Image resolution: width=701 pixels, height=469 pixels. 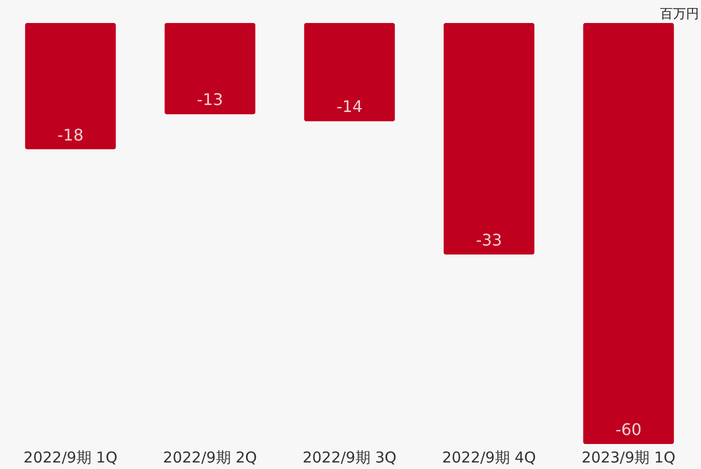 What do you see at coordinates (489, 240) in the screenshot?
I see `data-label: -33` at bounding box center [489, 240].